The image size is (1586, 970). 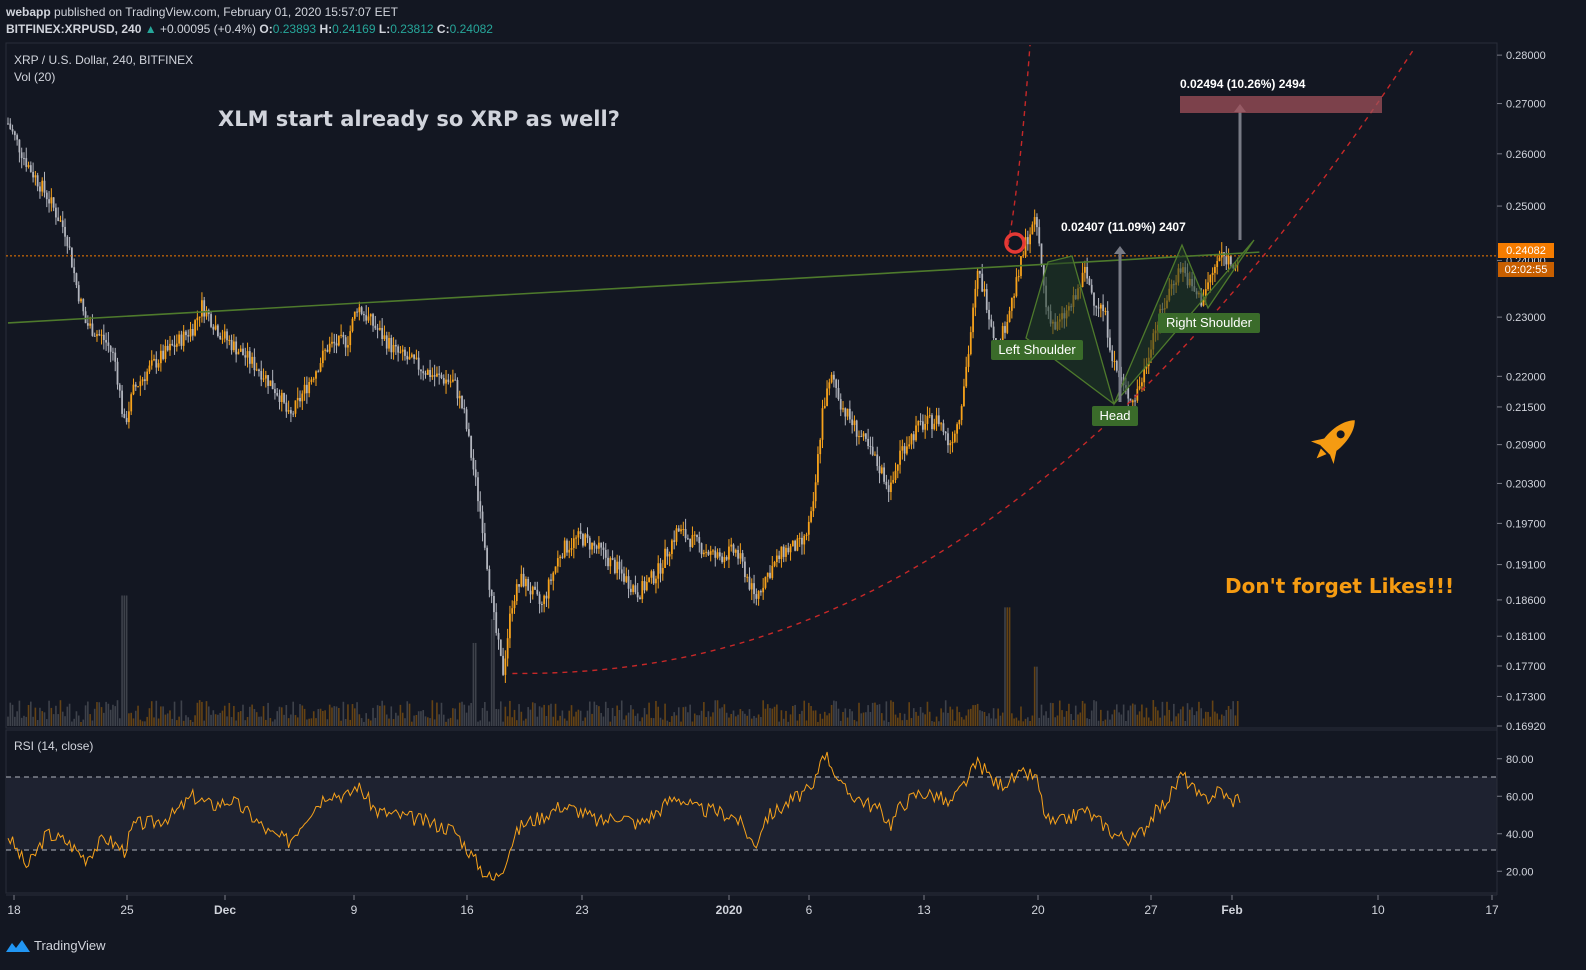 What do you see at coordinates (18, 946) in the screenshot?
I see `tradingview-logo-icon` at bounding box center [18, 946].